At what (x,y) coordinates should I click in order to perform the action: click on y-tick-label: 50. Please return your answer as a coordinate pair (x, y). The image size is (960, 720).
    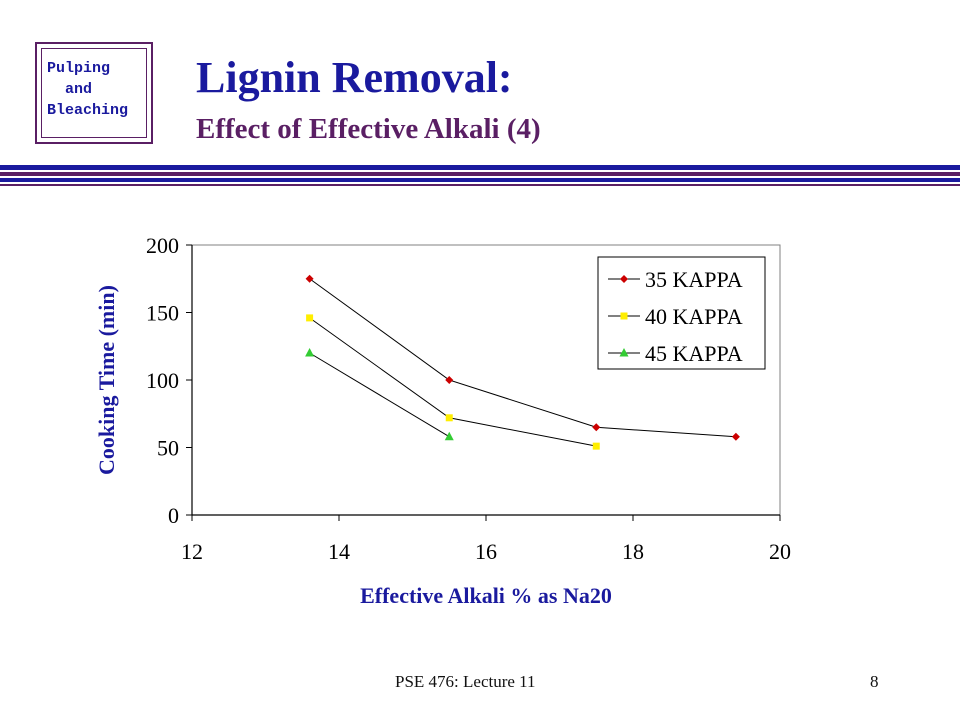
    Looking at the image, I should click on (168, 448).